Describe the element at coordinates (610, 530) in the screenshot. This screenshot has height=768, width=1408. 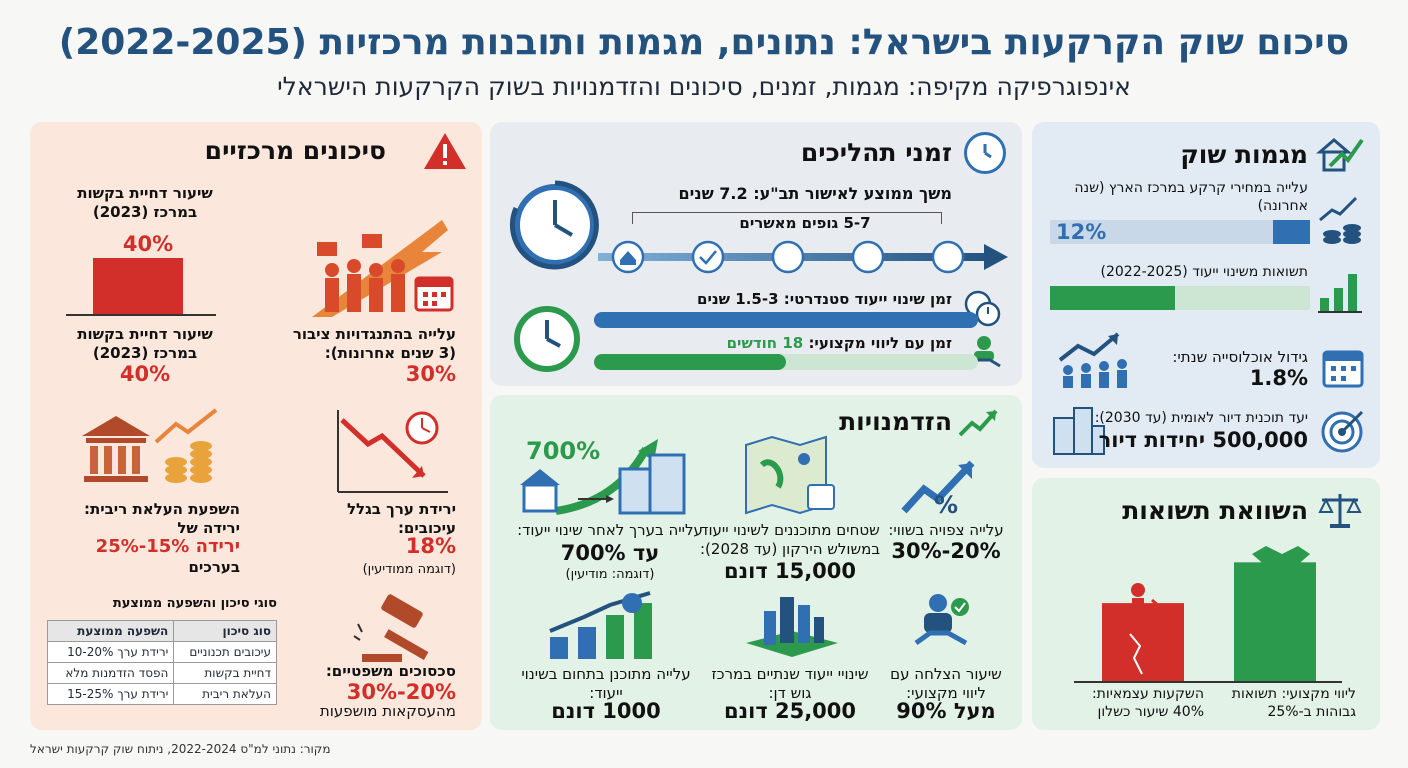
I see `growth-label: עלייה בערך לאחר שינוי ייעוד:` at that location.